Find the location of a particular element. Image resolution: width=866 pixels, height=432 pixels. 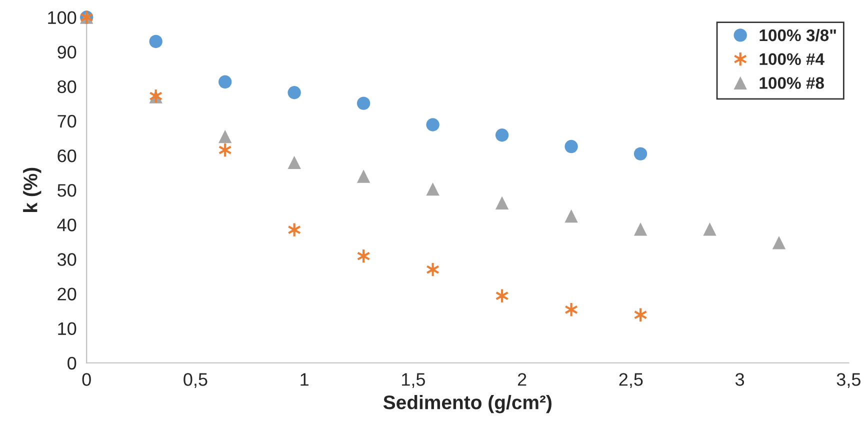

x-tick-label: 3 is located at coordinates (739, 379).